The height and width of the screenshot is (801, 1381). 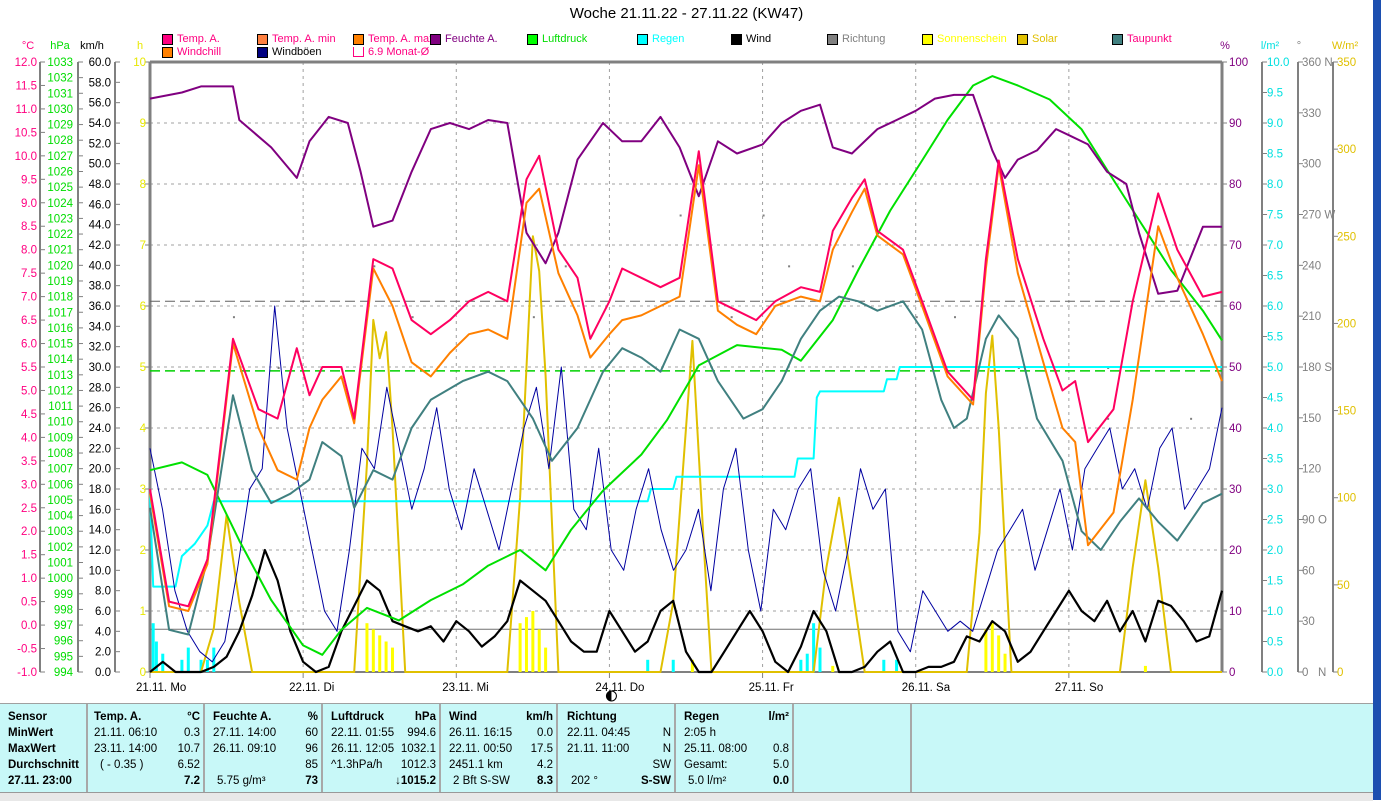 What do you see at coordinates (103, 592) in the screenshot?
I see `wind-tick-label: 8.0` at bounding box center [103, 592].